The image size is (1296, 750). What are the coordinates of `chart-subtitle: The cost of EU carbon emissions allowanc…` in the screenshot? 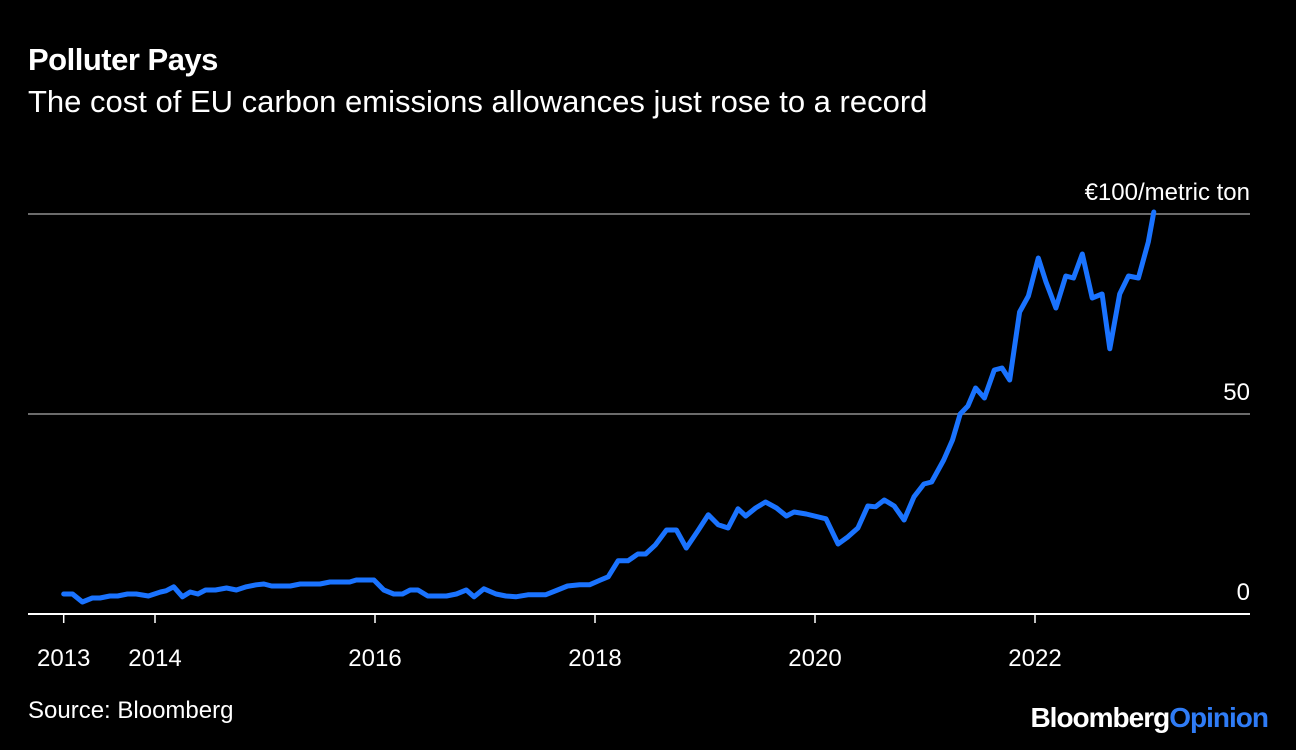 It's located at (478, 101).